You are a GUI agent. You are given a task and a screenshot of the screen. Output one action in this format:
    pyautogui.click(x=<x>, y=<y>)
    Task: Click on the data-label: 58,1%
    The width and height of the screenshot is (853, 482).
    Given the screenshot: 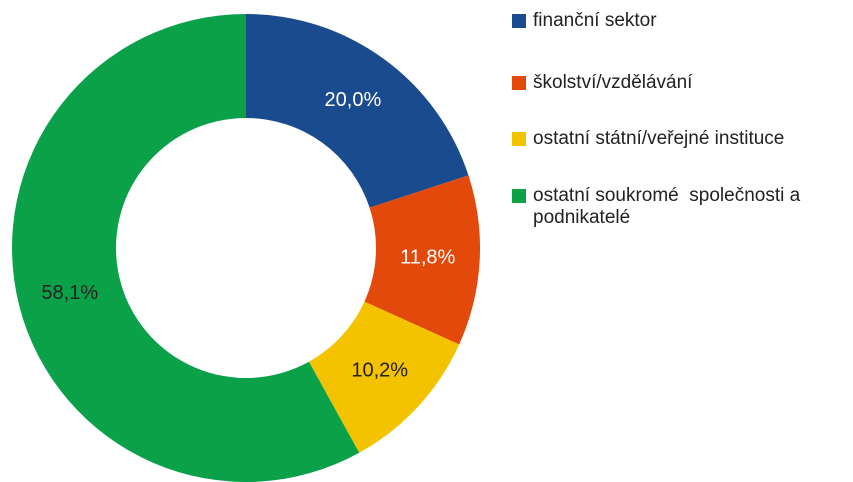 What is the action you would take?
    pyautogui.click(x=69, y=293)
    